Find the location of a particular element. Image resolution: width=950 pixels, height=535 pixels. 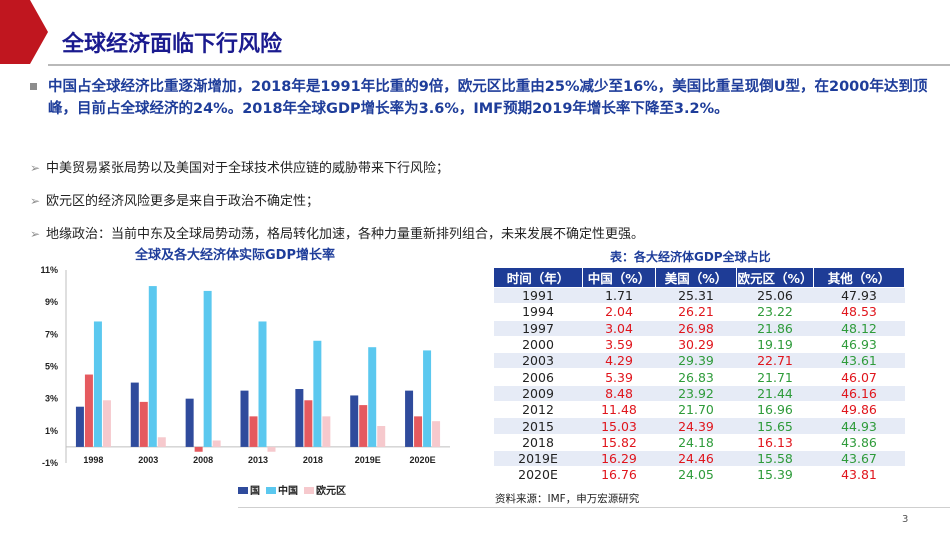

legend-item: 国 is located at coordinates (249, 489).